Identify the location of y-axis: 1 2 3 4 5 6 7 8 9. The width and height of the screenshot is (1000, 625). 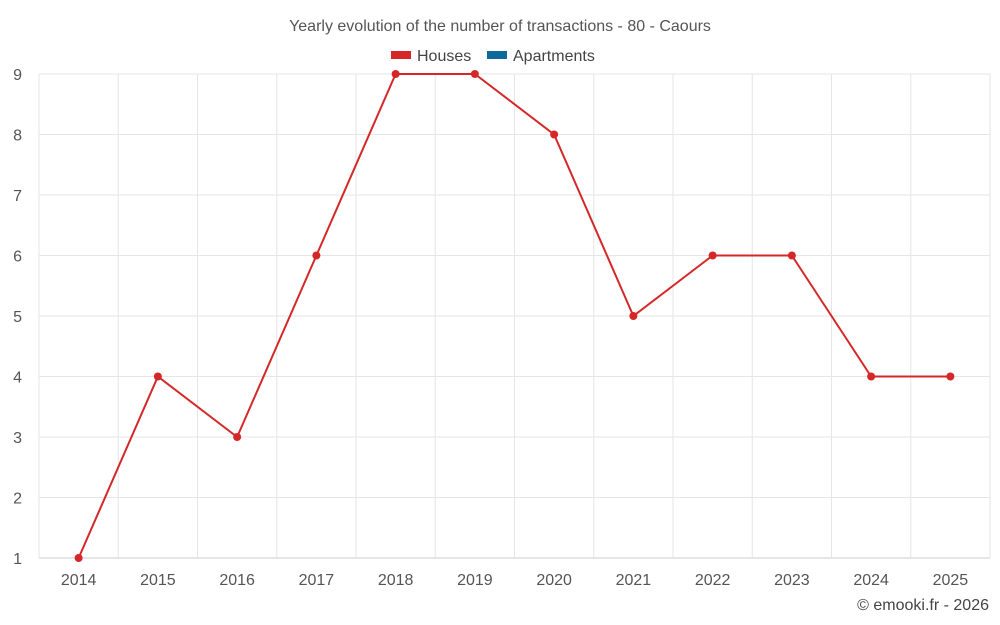
(17, 317).